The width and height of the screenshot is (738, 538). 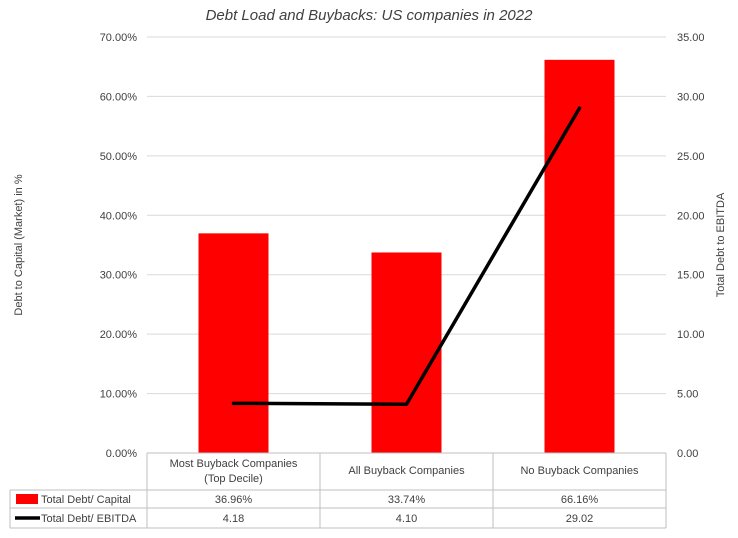 What do you see at coordinates (691, 157) in the screenshot?
I see `y2-tick-label: 25.00` at bounding box center [691, 157].